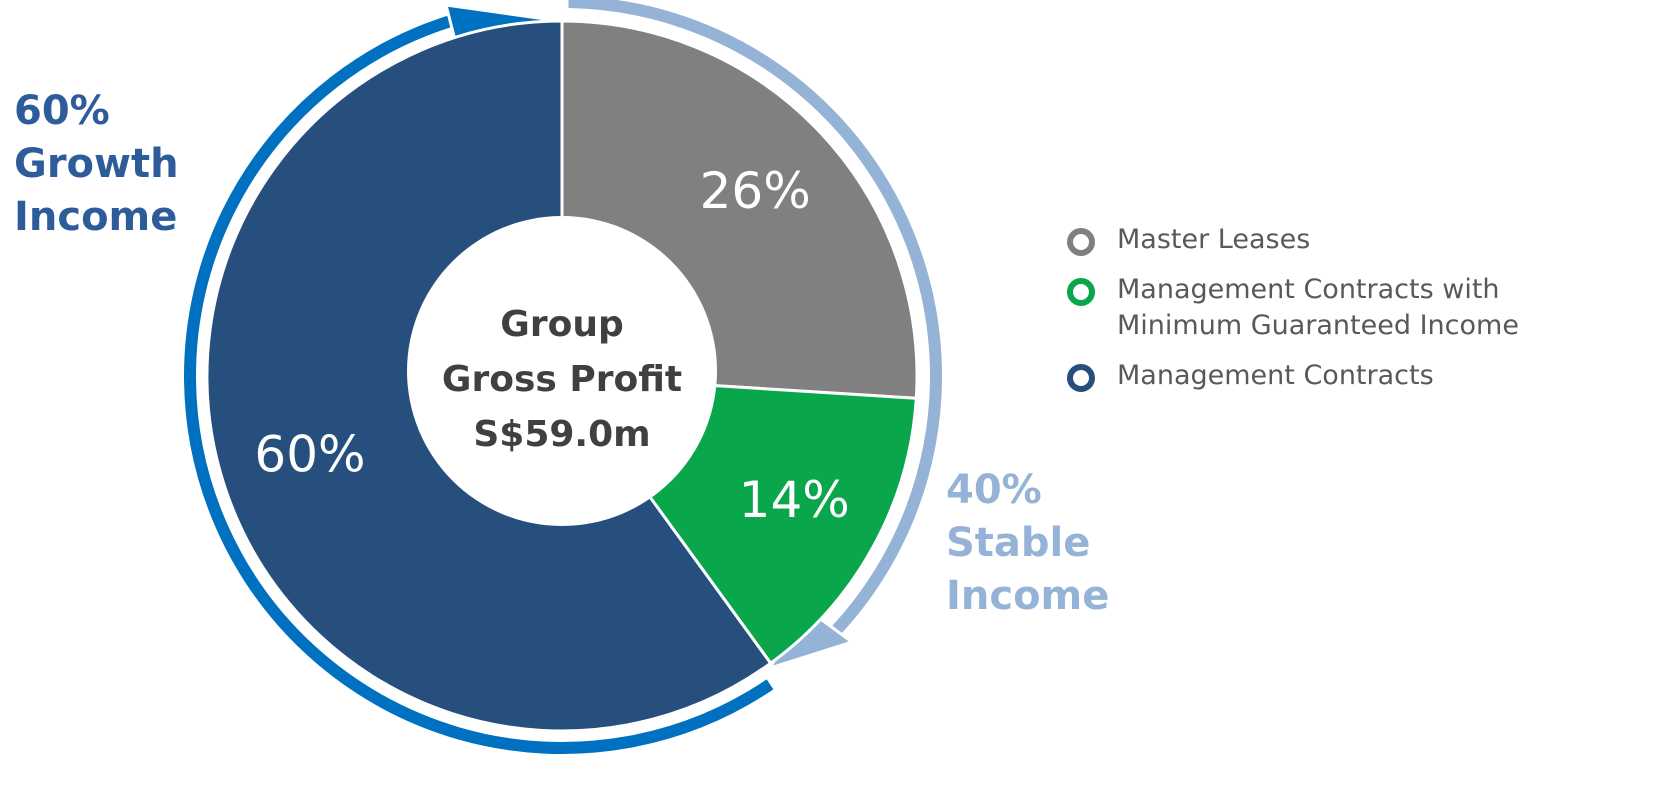 Image resolution: width=1672 pixels, height=793 pixels. Describe the element at coordinates (561, 434) in the screenshot. I see `center-text: S$59.0m` at that location.